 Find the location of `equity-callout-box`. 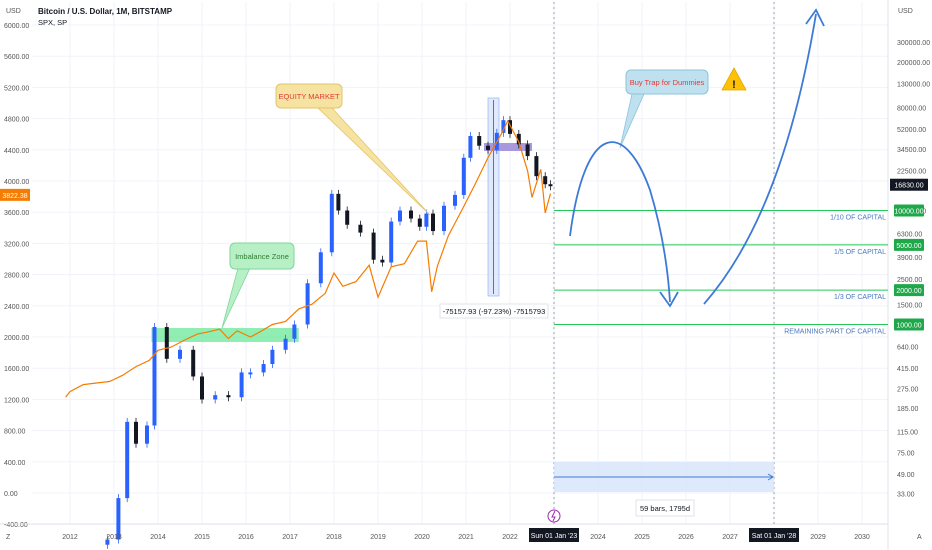

equity-callout-box is located at coordinates (309, 96).